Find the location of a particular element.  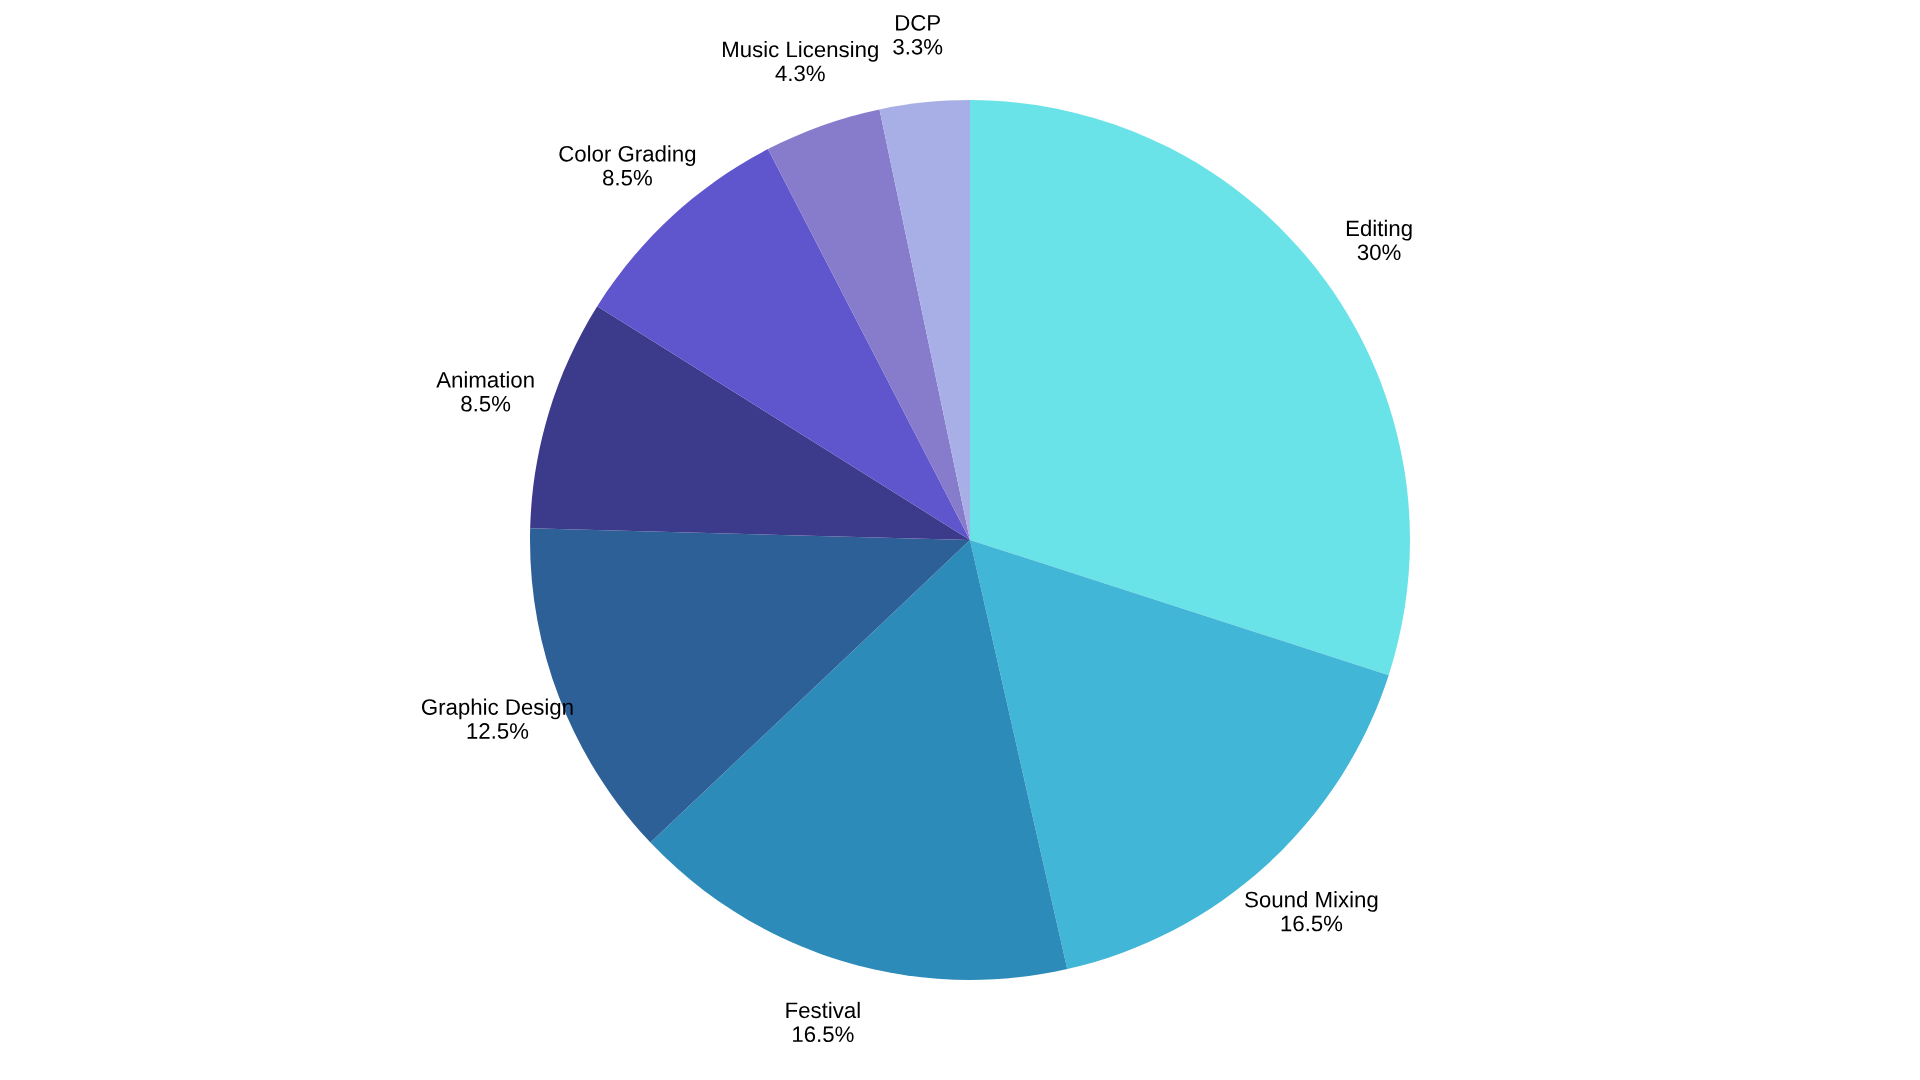

slice-label: Animation is located at coordinates (485, 379).